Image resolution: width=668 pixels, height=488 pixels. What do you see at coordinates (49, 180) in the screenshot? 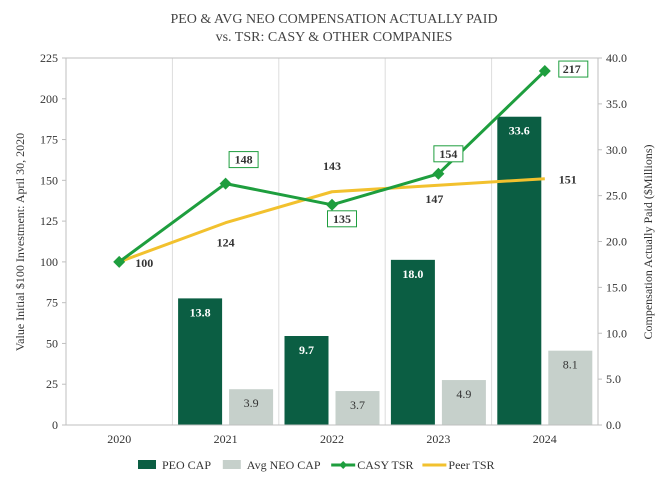
I see `left-tick-label: 150` at bounding box center [49, 180].